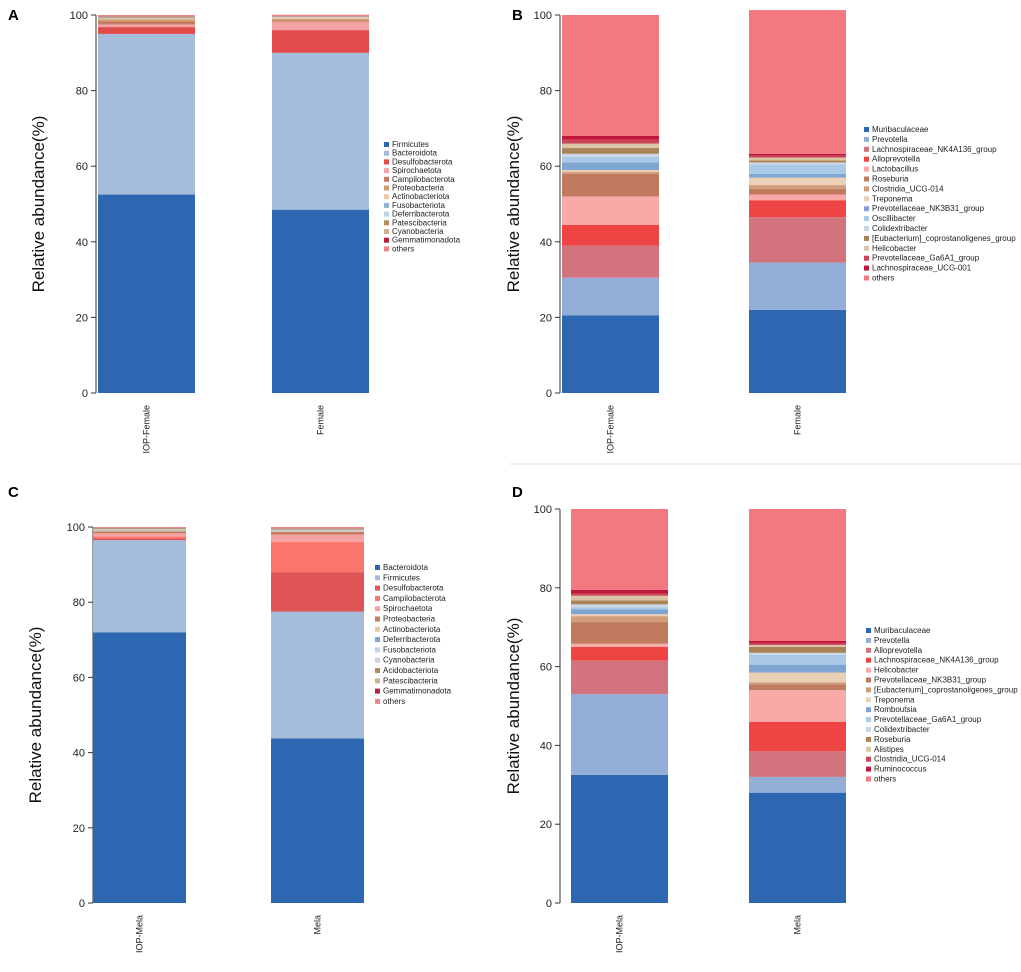 The height and width of the screenshot is (972, 1021). Describe the element at coordinates (418, 188) in the screenshot. I see `chart-a-legend-label: Proteobacteria` at that location.